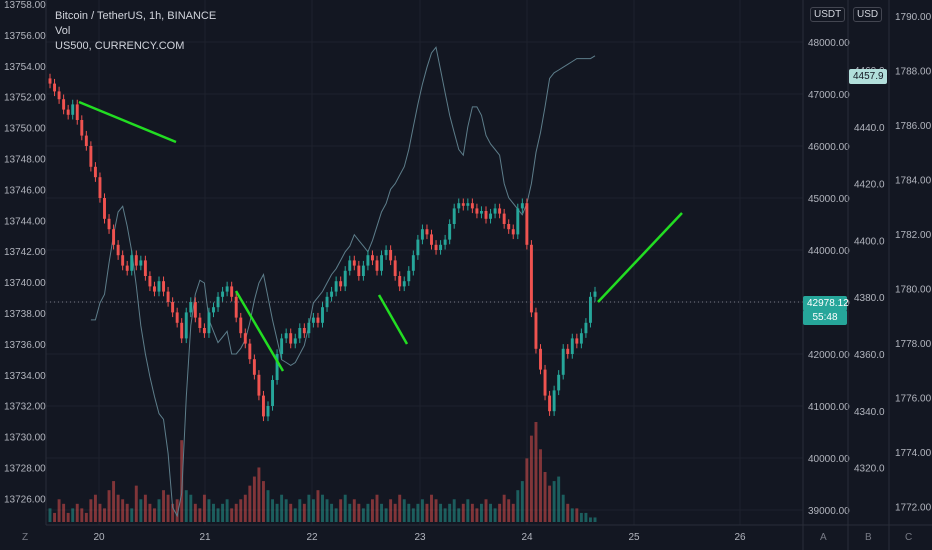  Describe the element at coordinates (25, 376) in the screenshot. I see `tick-far-left: 13734.00` at that location.